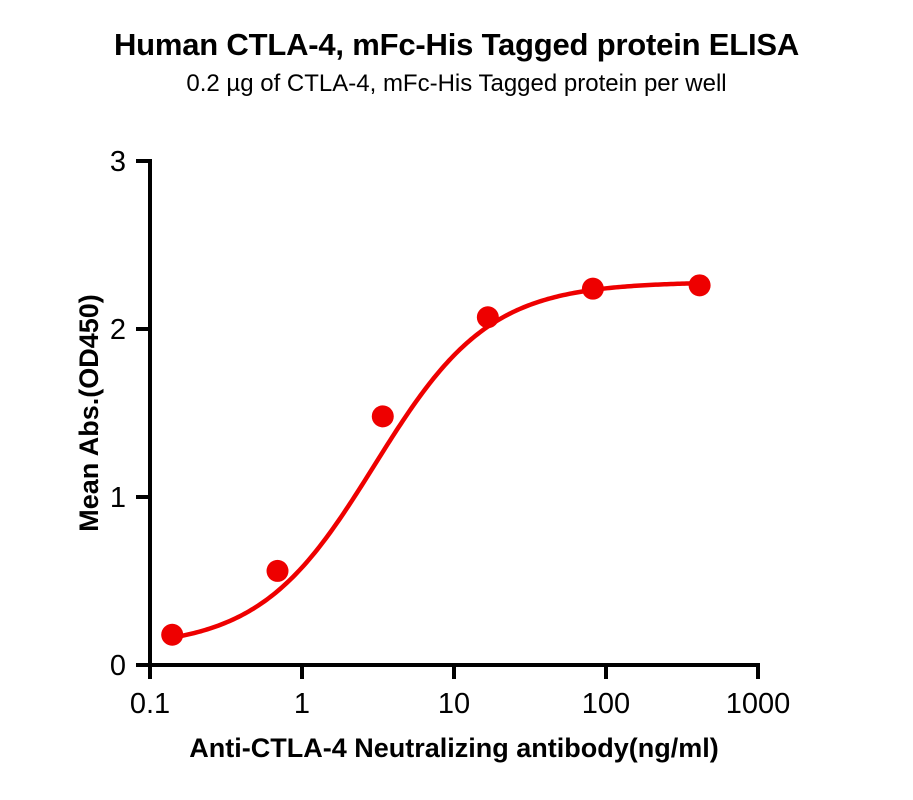  What do you see at coordinates (302, 704) in the screenshot?
I see `x-tick-label: 1` at bounding box center [302, 704].